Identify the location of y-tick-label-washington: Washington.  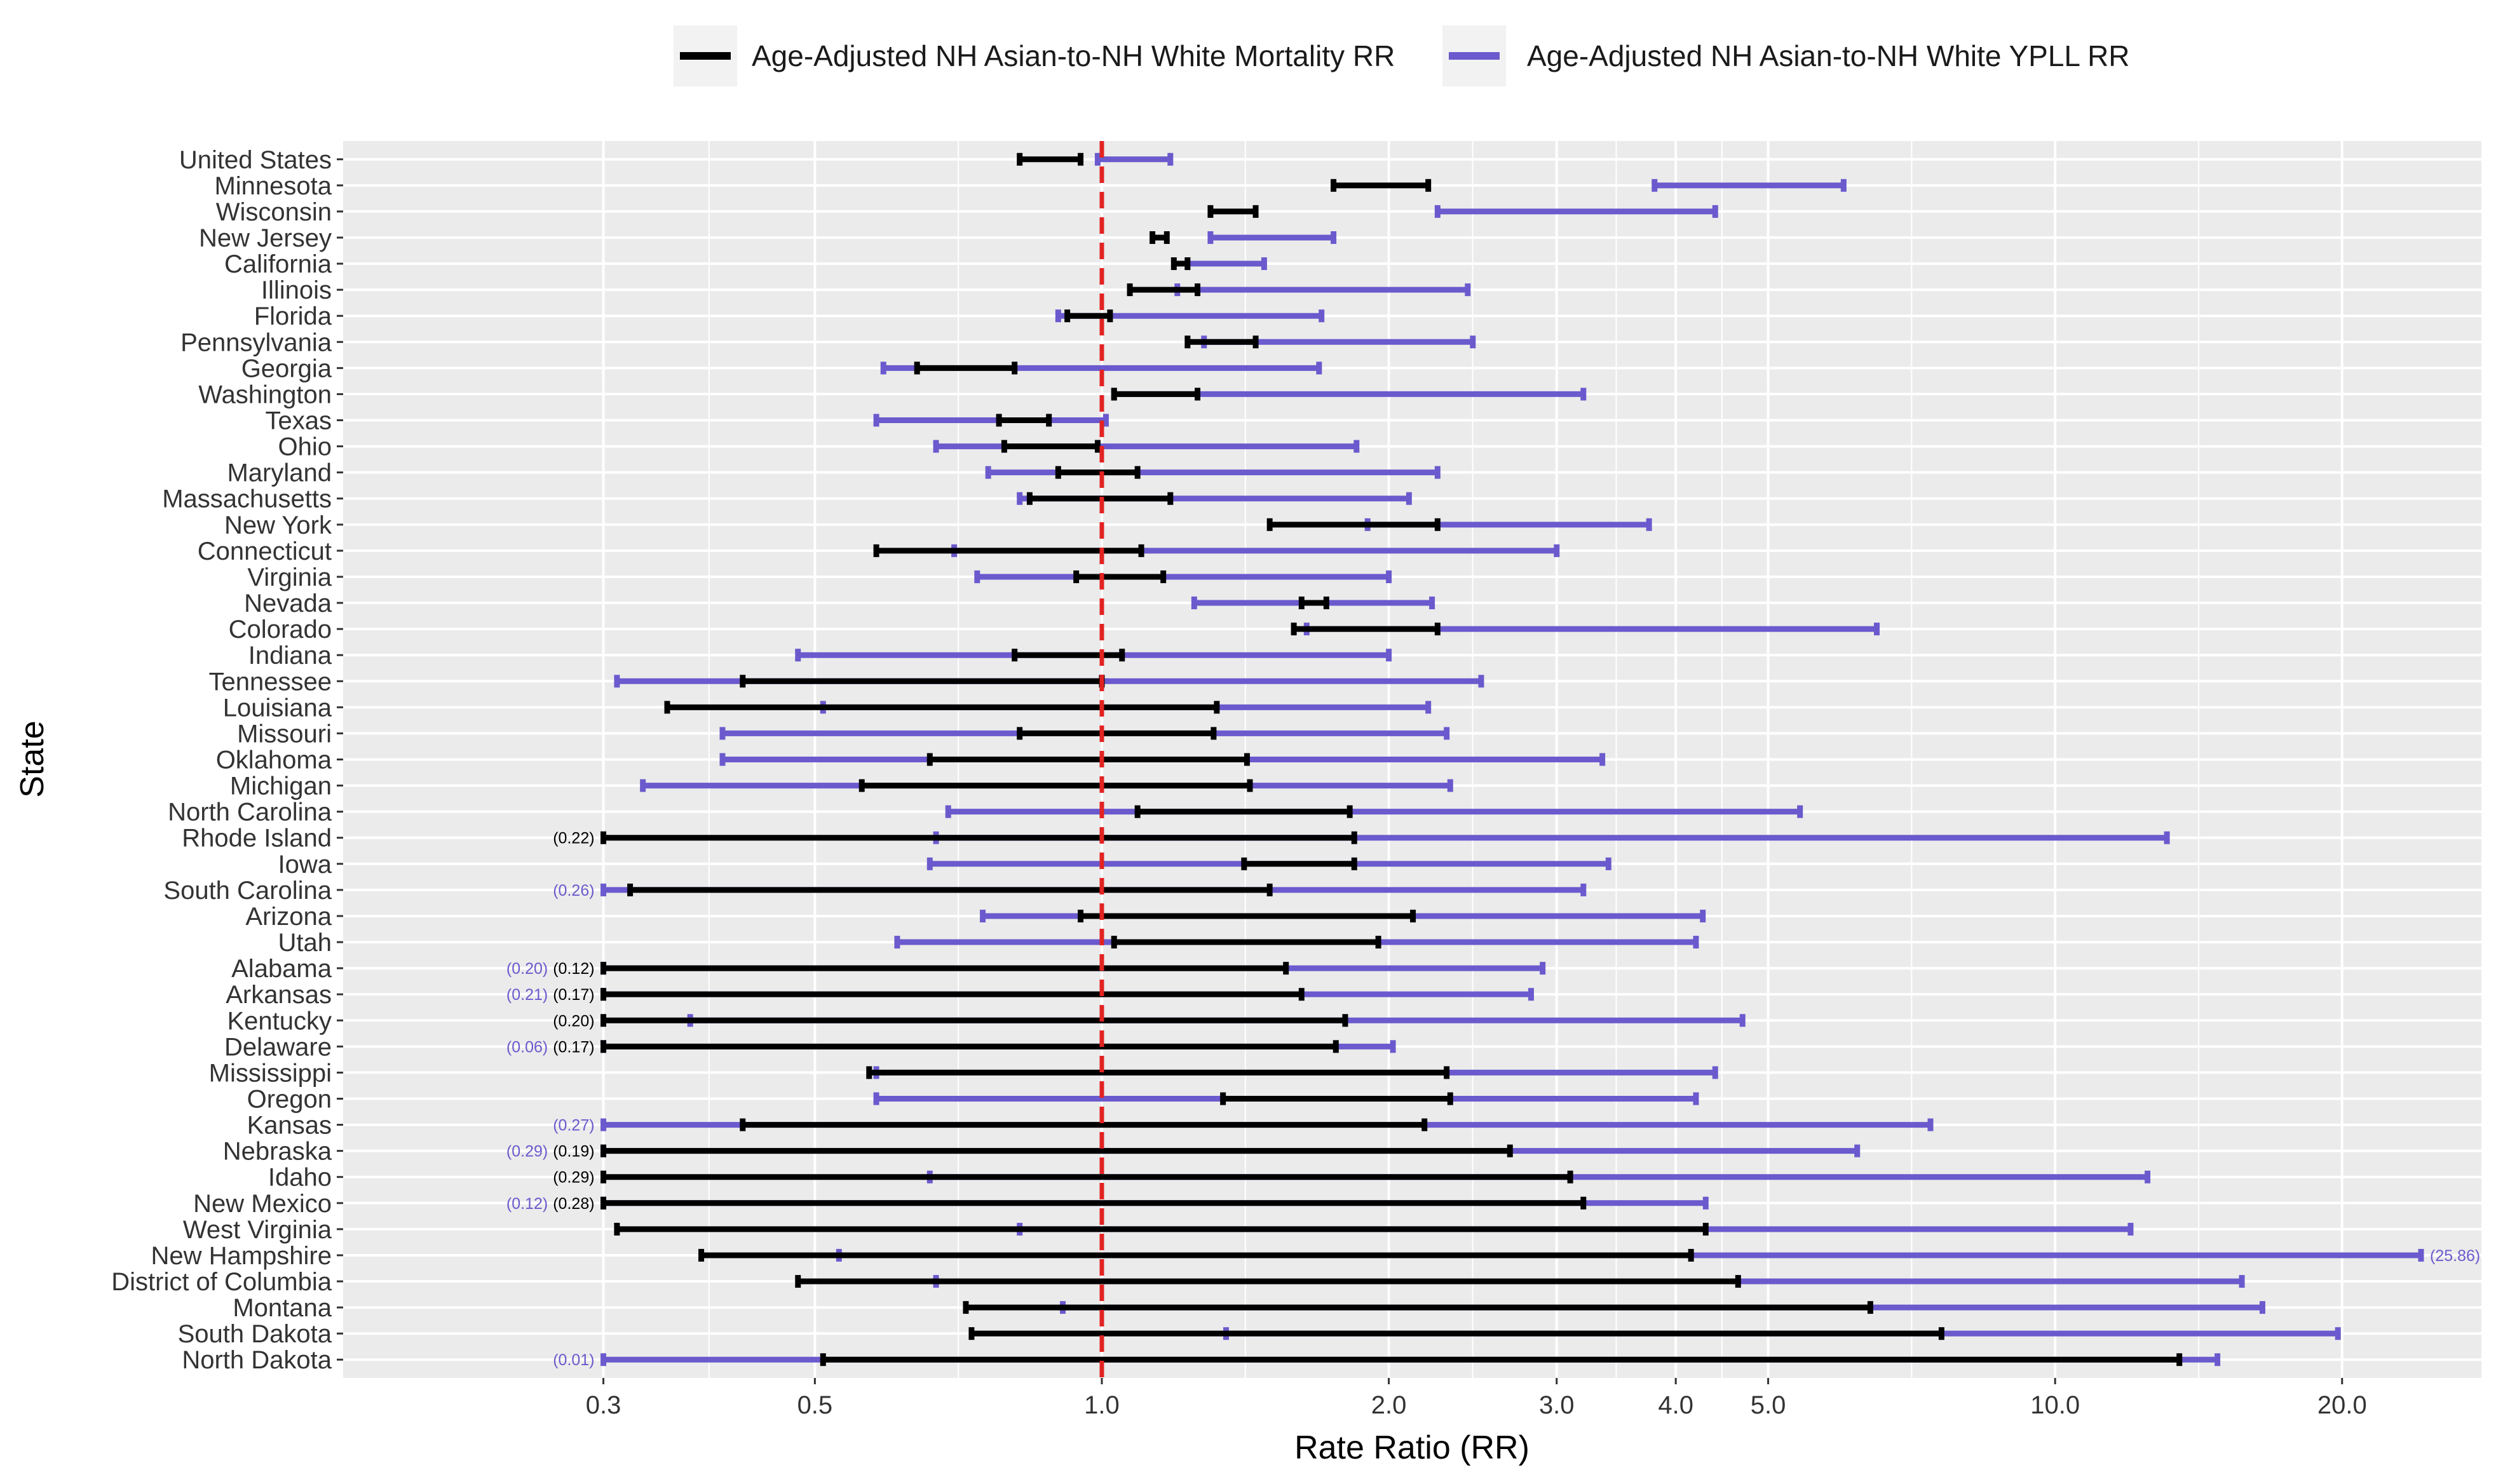
(265, 394).